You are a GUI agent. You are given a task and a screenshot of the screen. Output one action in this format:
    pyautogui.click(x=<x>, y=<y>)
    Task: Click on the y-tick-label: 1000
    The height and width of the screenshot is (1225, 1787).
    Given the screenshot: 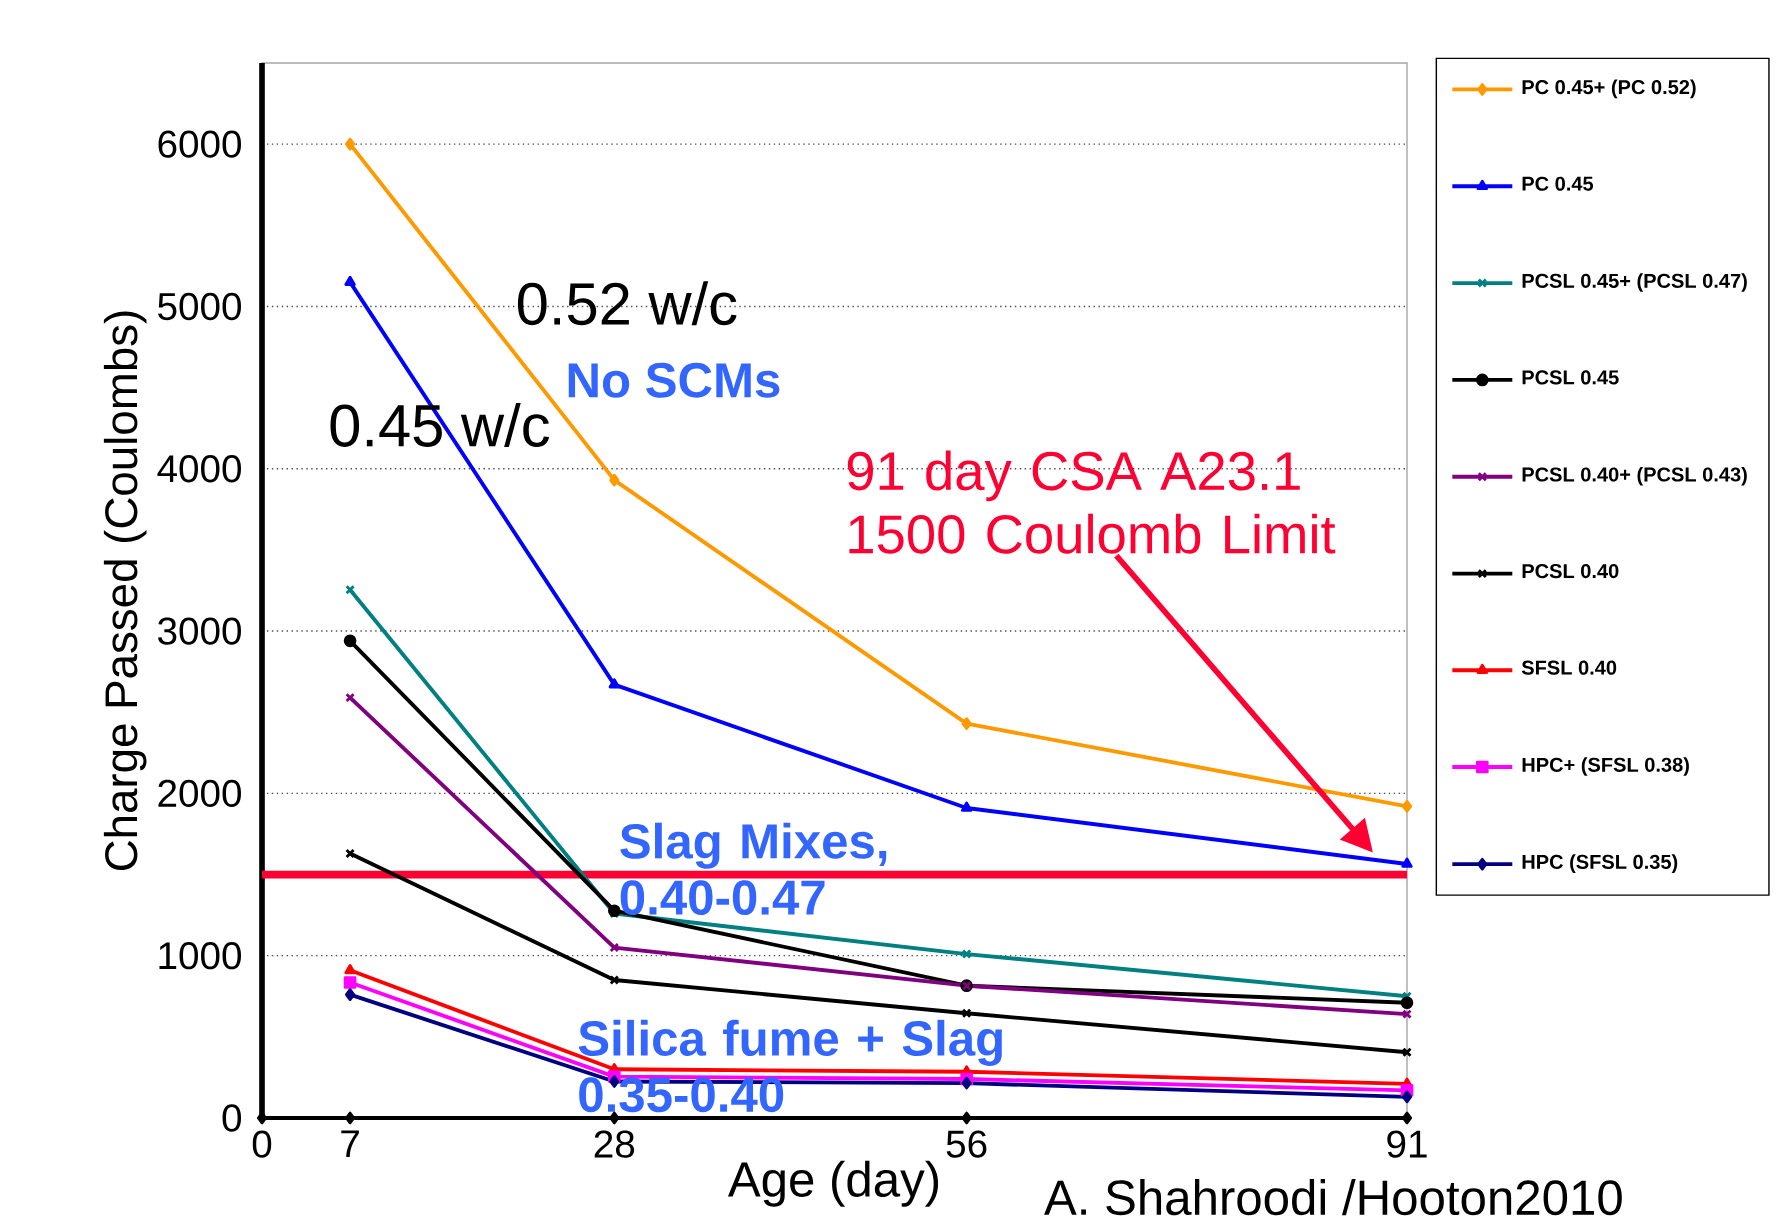 What is the action you would take?
    pyautogui.click(x=200, y=956)
    